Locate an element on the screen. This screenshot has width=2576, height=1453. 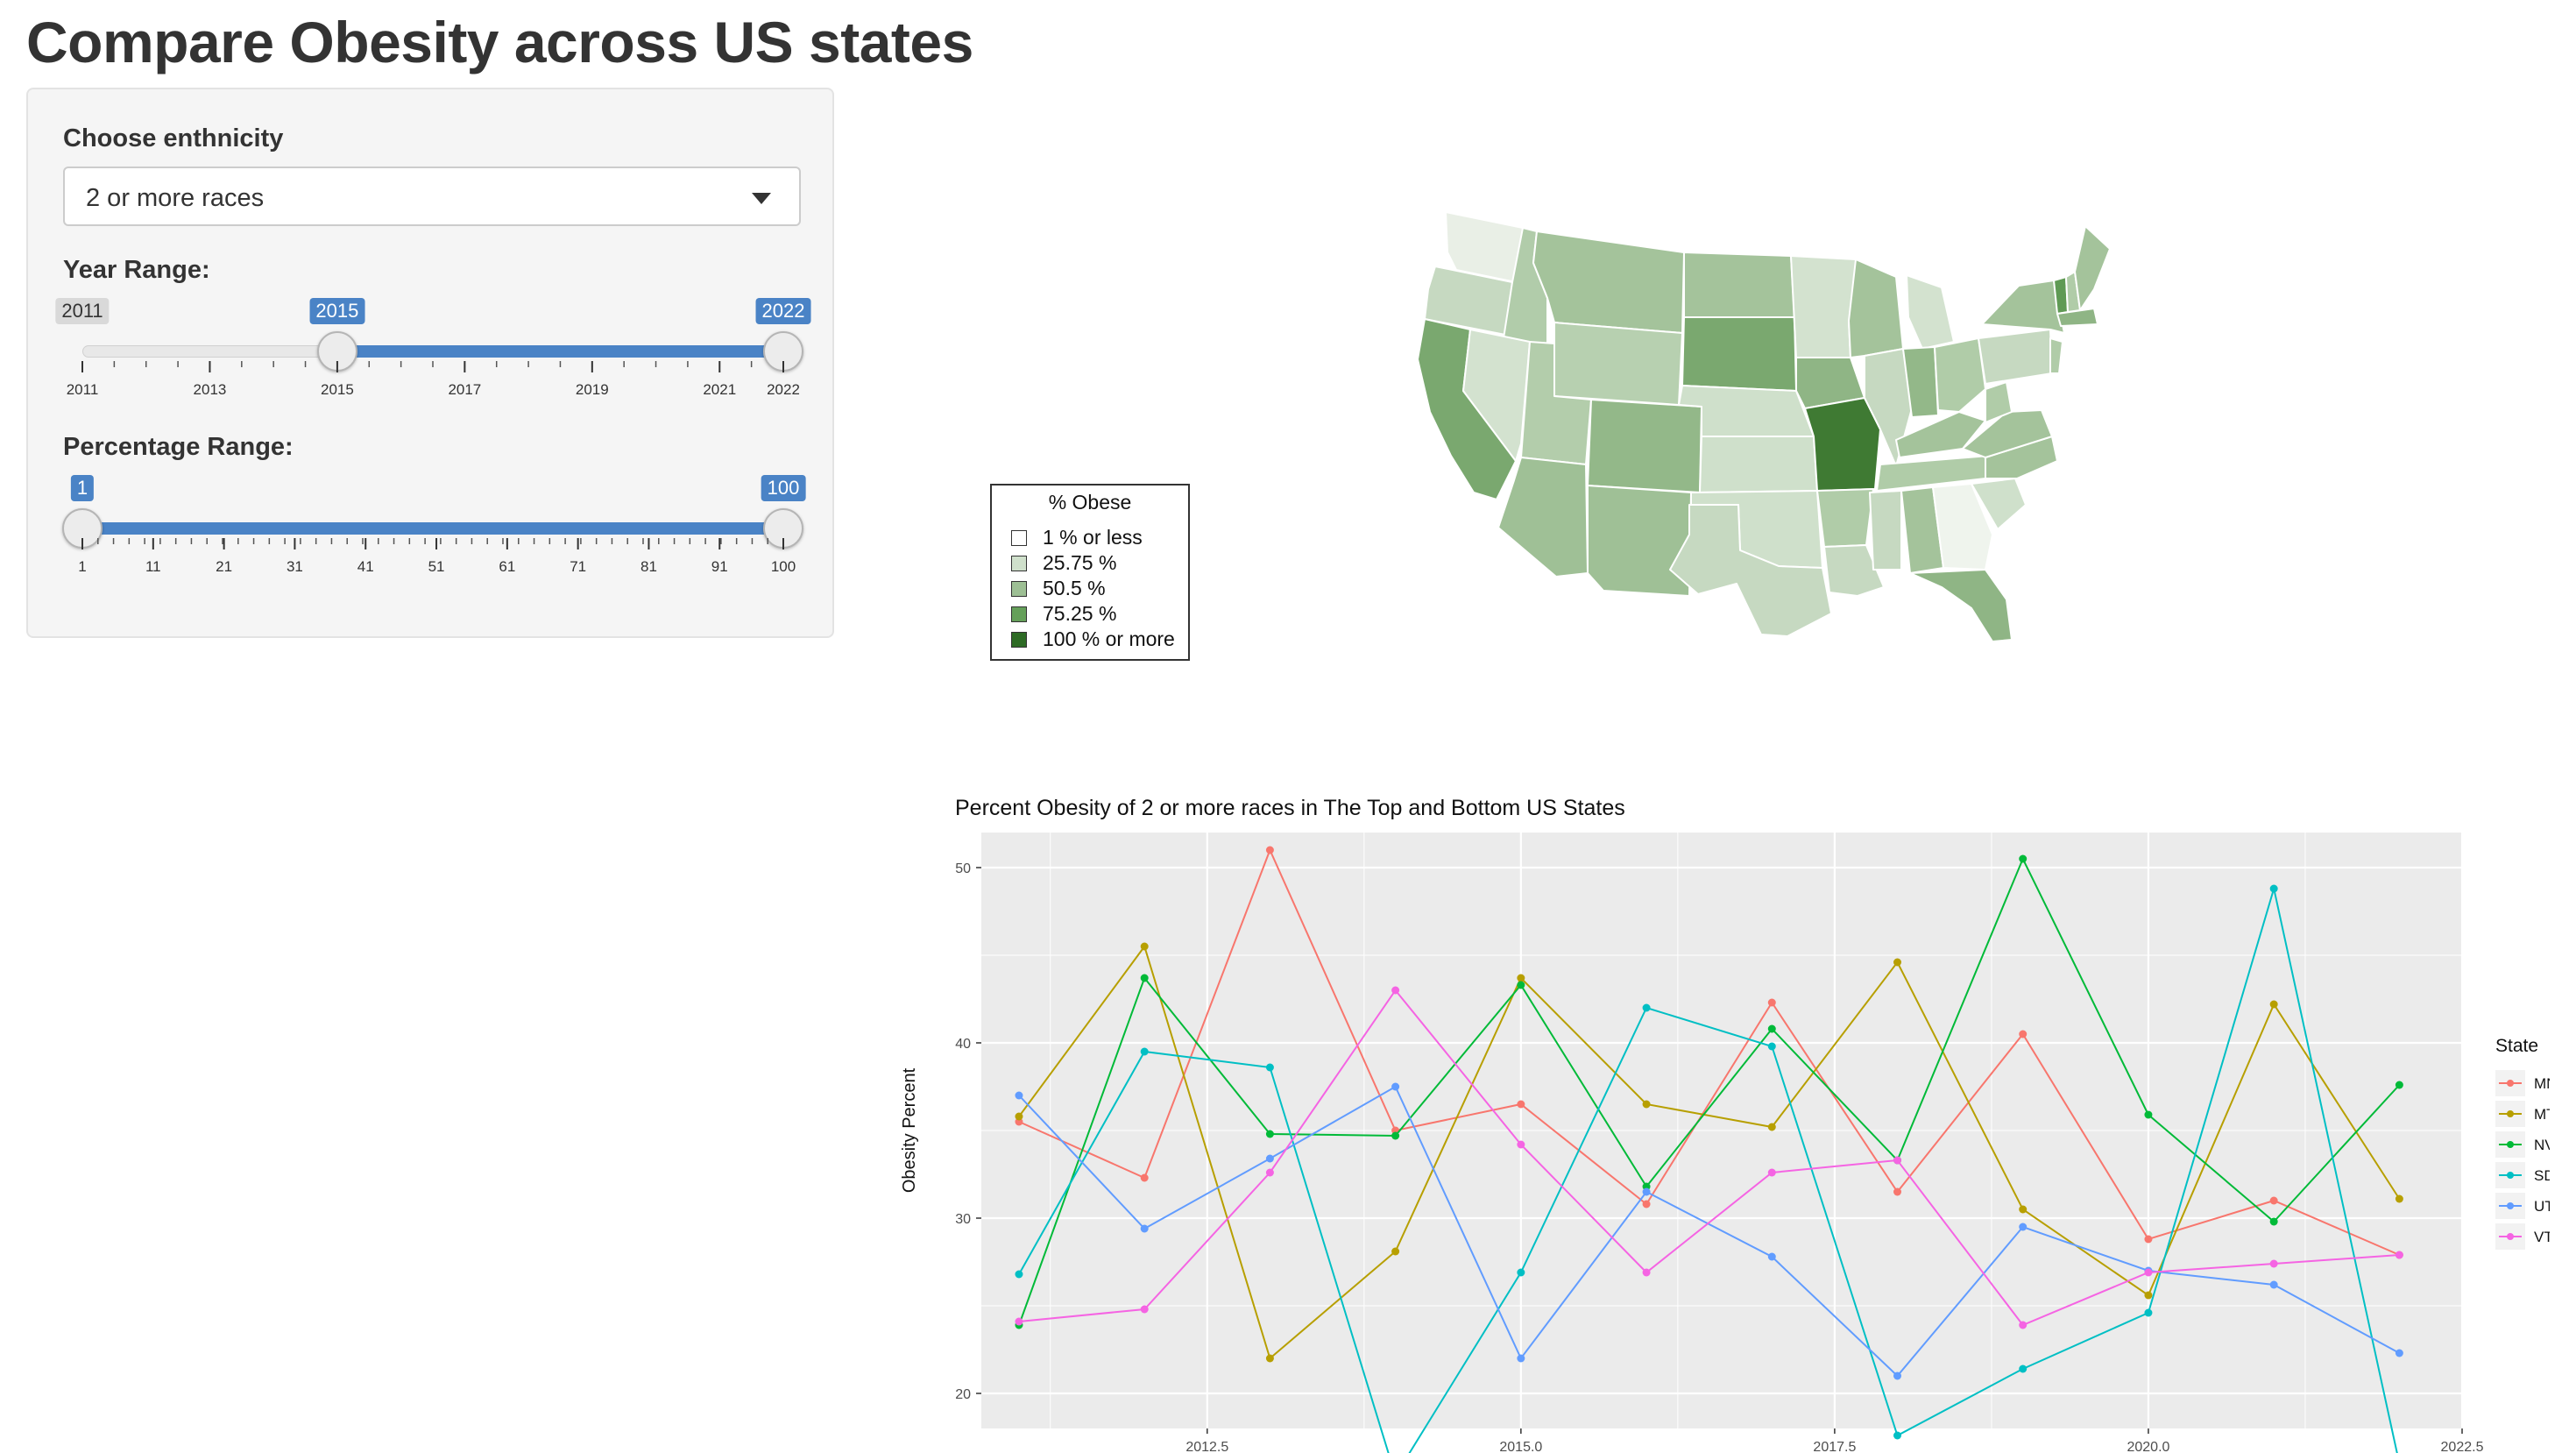
map-legend-item-label: 25.75 % is located at coordinates (1080, 562).